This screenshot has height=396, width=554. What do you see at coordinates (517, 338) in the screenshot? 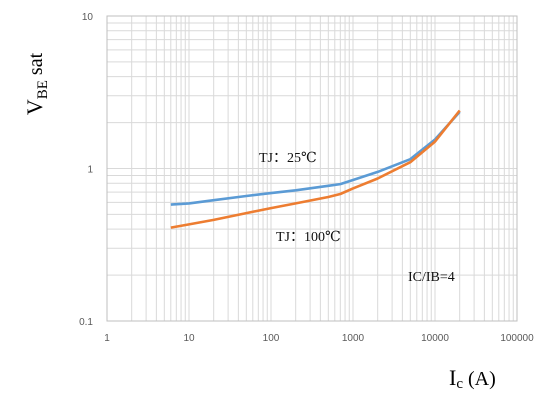
I see `x-tick-label: 100000` at bounding box center [517, 338].